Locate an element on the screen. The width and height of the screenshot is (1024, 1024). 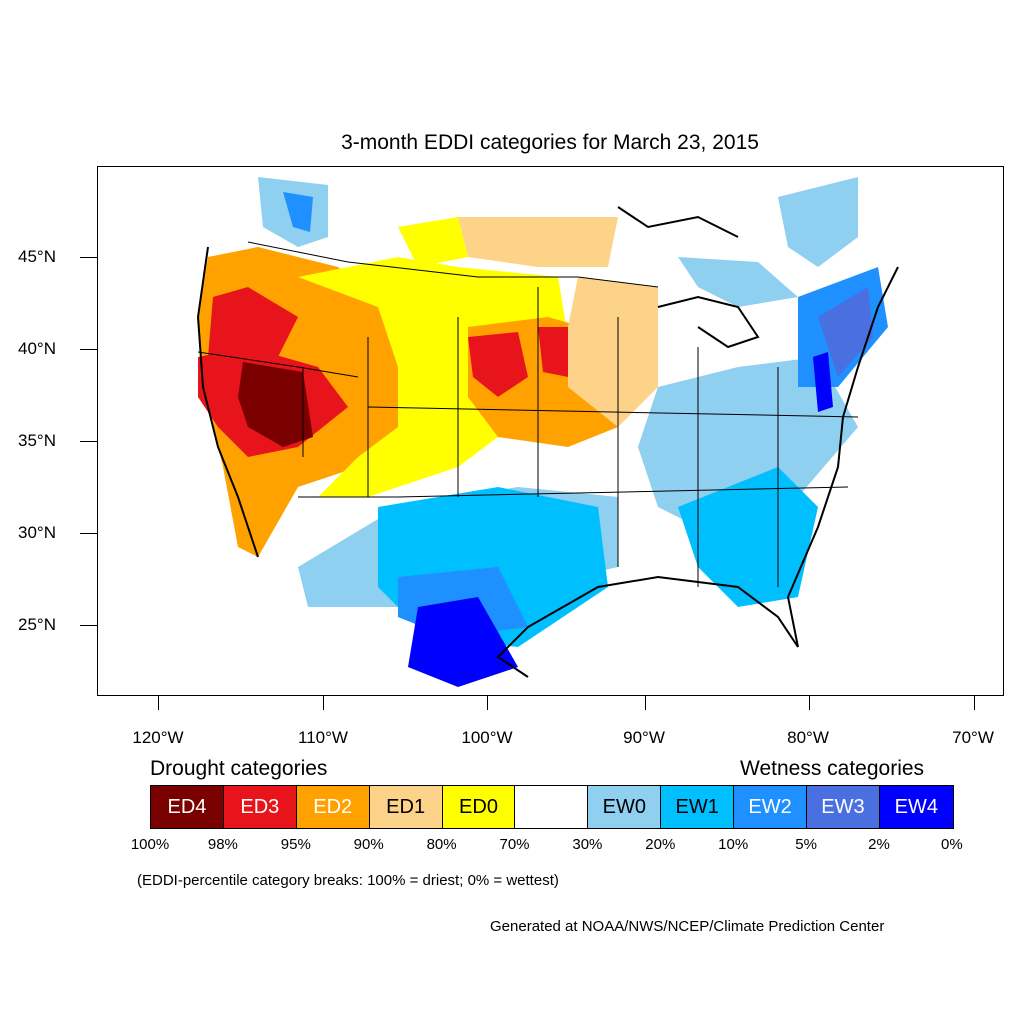
percent-break-label: 5% is located at coordinates (806, 844).